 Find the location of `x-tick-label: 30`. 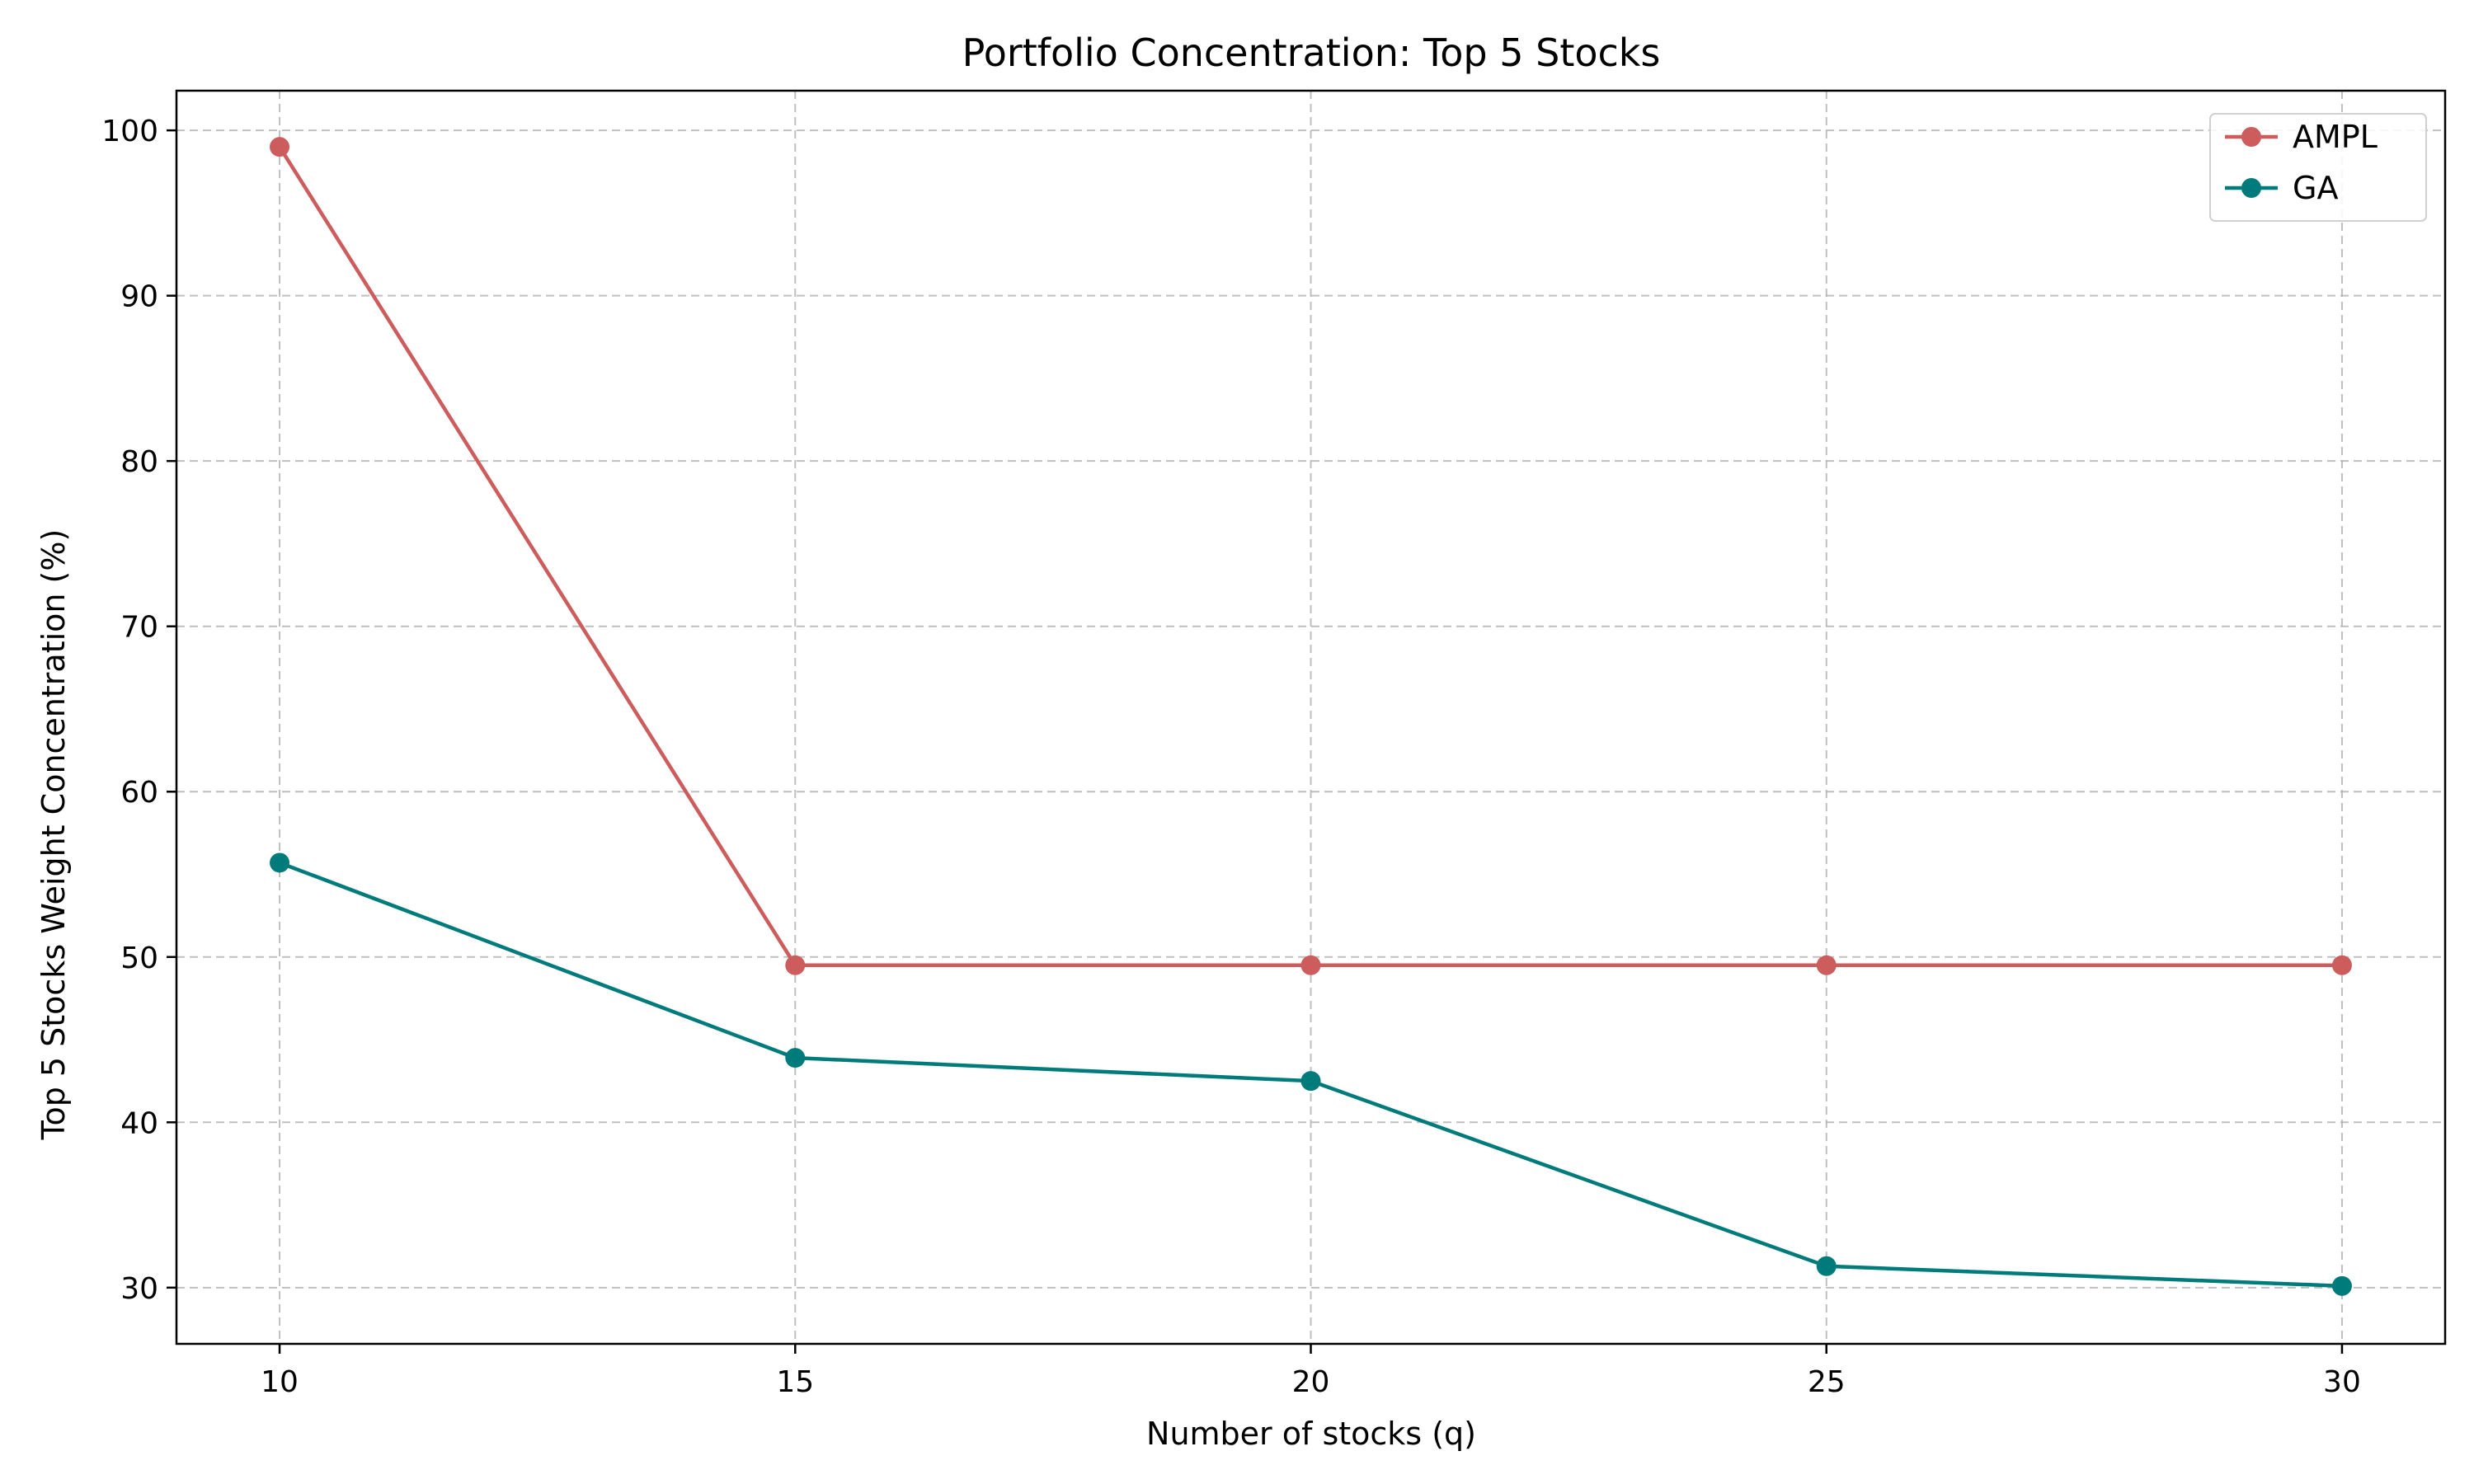

x-tick-label: 30 is located at coordinates (2342, 1382).